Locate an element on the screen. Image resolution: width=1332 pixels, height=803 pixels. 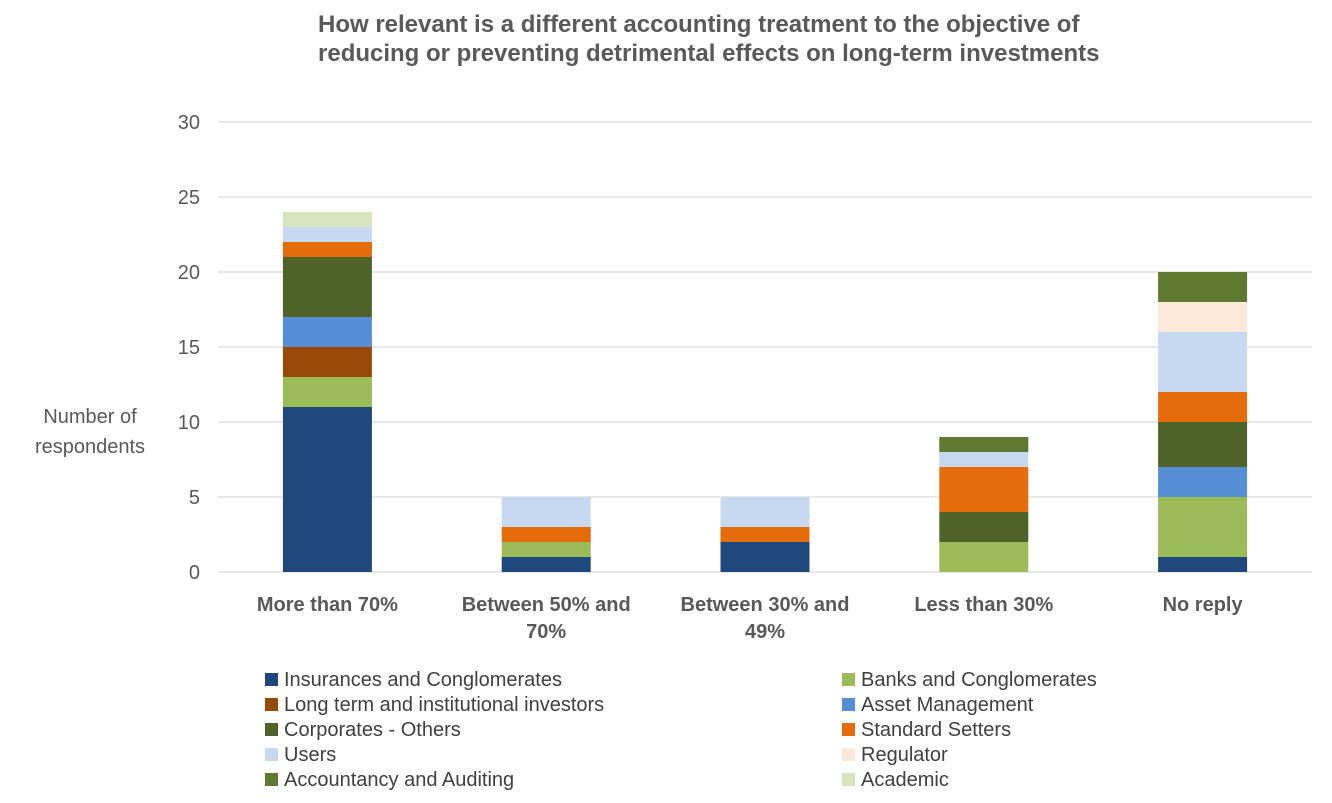
y-tick-label: 0 is located at coordinates (194, 573).